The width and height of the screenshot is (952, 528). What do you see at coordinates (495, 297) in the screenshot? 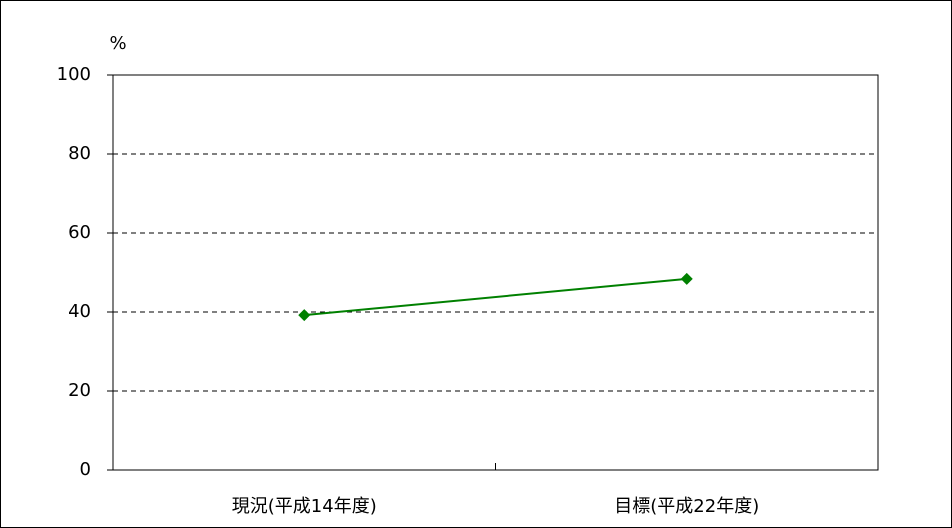
I see `line` at bounding box center [495, 297].